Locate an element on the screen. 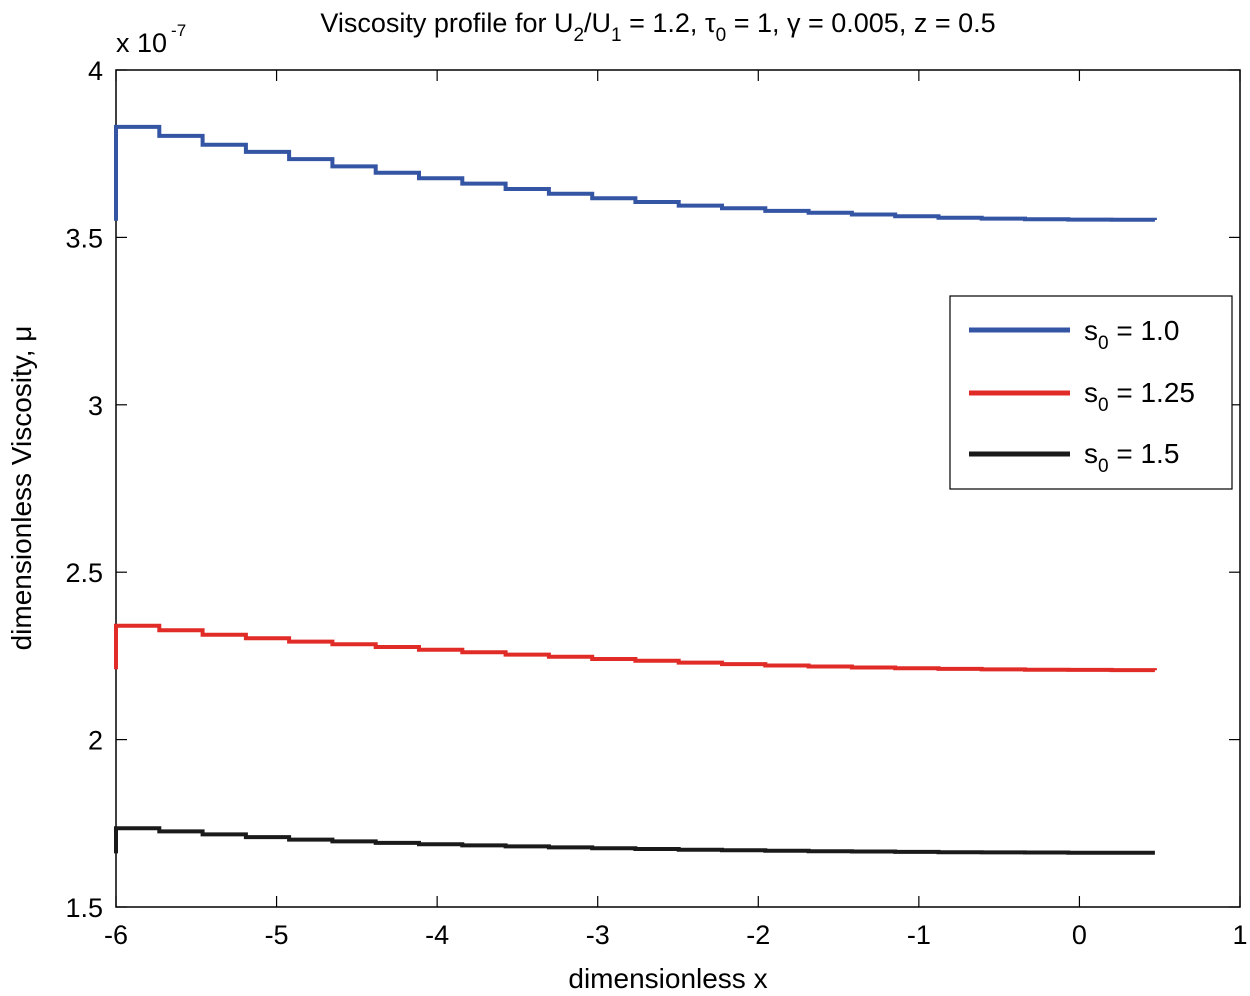 The width and height of the screenshot is (1250, 996). x-tick-label: -4 is located at coordinates (437, 935).